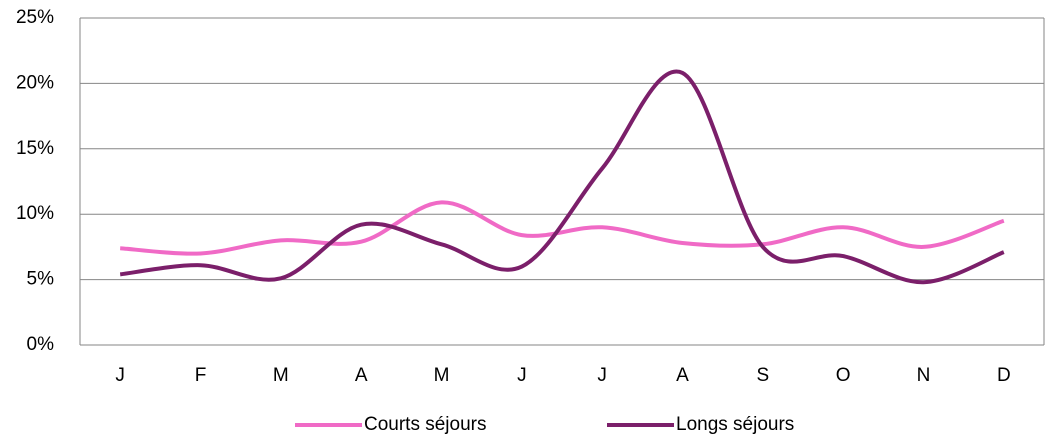 This screenshot has height=438, width=1047. Describe the element at coordinates (35, 213) in the screenshot. I see `y-tick-label: 10%` at that location.